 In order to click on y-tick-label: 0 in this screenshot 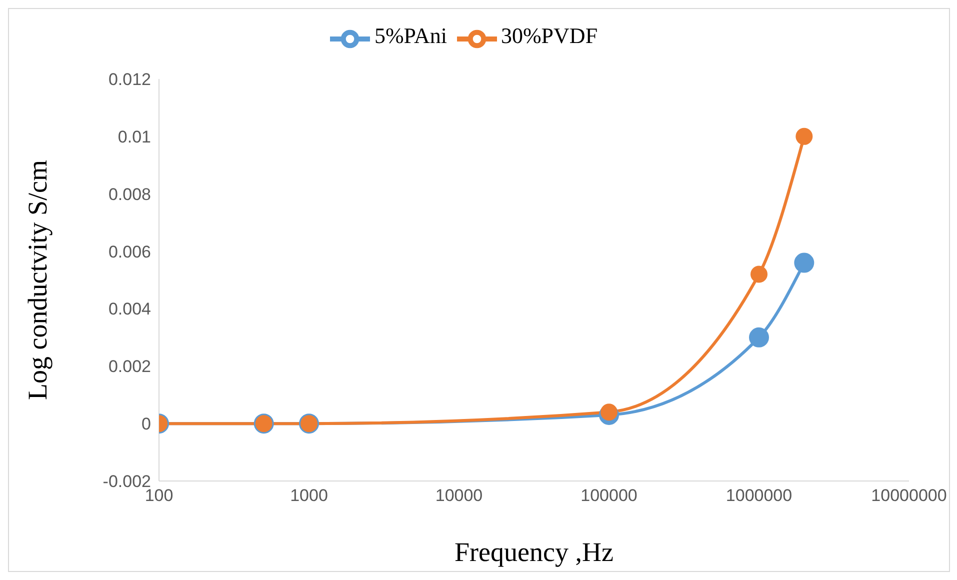, I will do `click(146, 424)`.